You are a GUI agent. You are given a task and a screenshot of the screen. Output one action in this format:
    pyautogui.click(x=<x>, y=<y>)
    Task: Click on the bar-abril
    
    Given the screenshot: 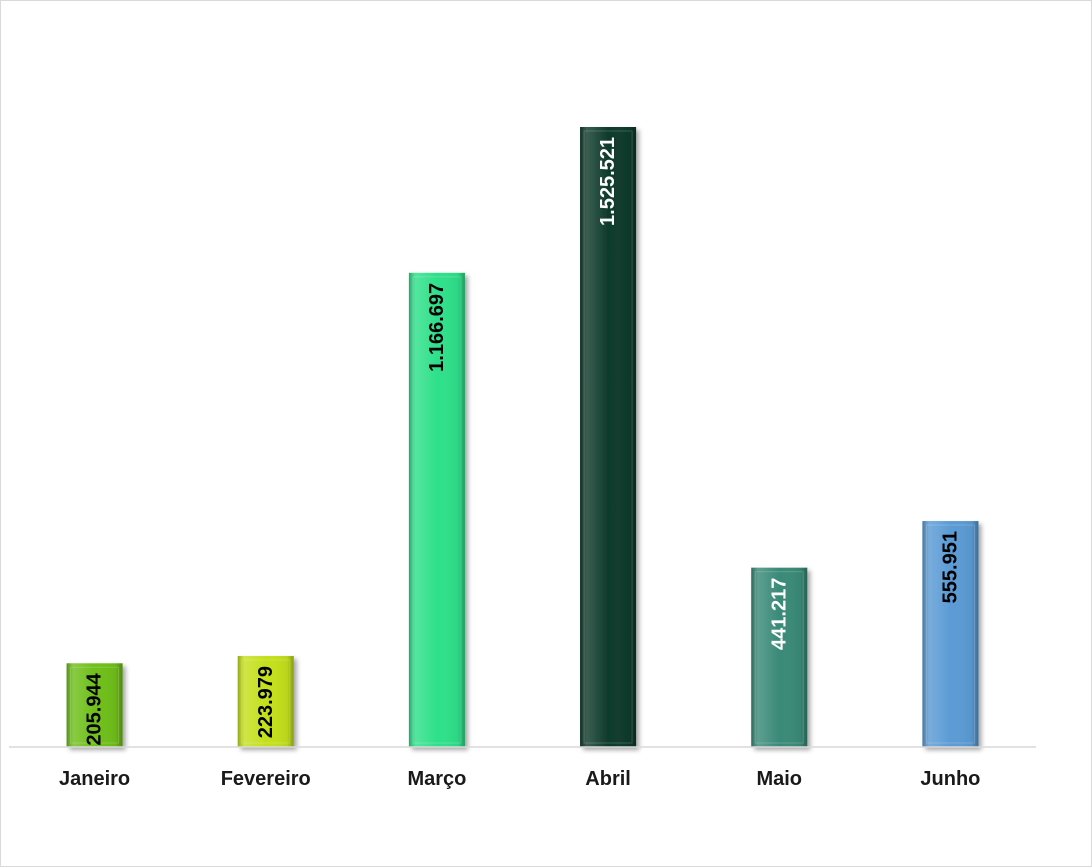 What is the action you would take?
    pyautogui.click(x=608, y=437)
    